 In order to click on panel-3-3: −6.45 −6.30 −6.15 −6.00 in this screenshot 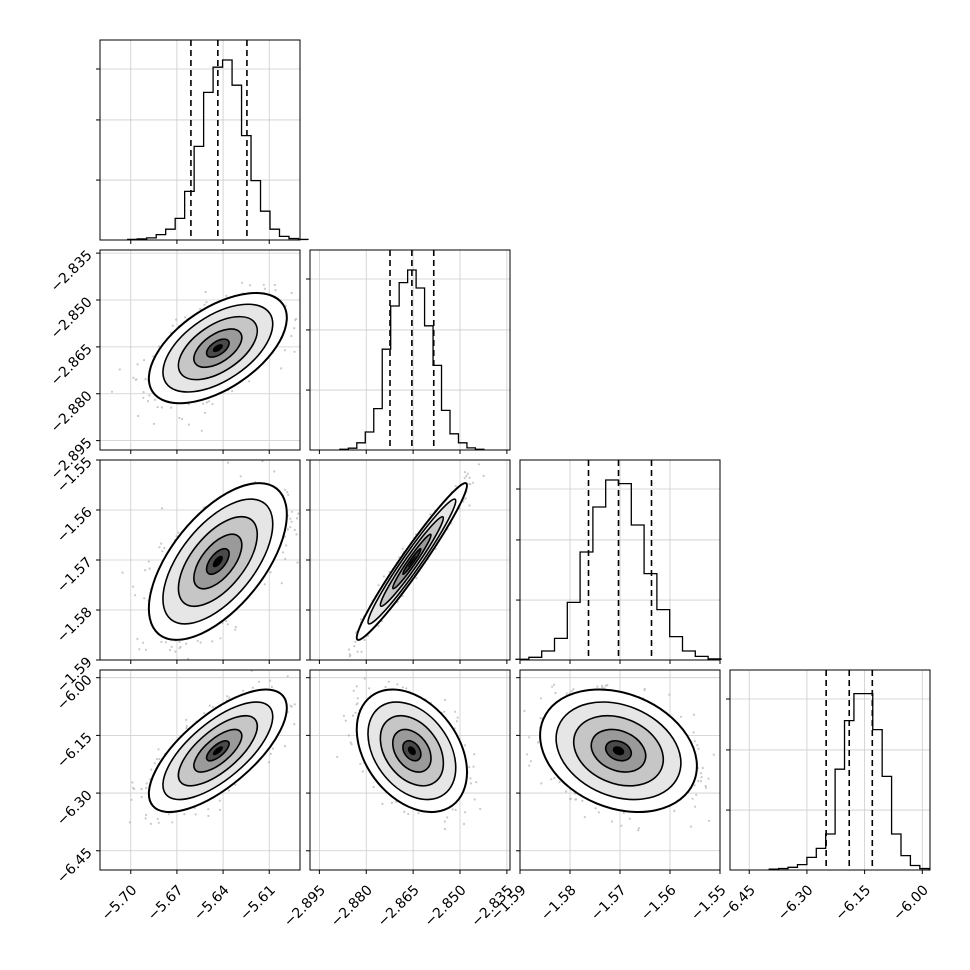, I will do `click(824, 796)`.